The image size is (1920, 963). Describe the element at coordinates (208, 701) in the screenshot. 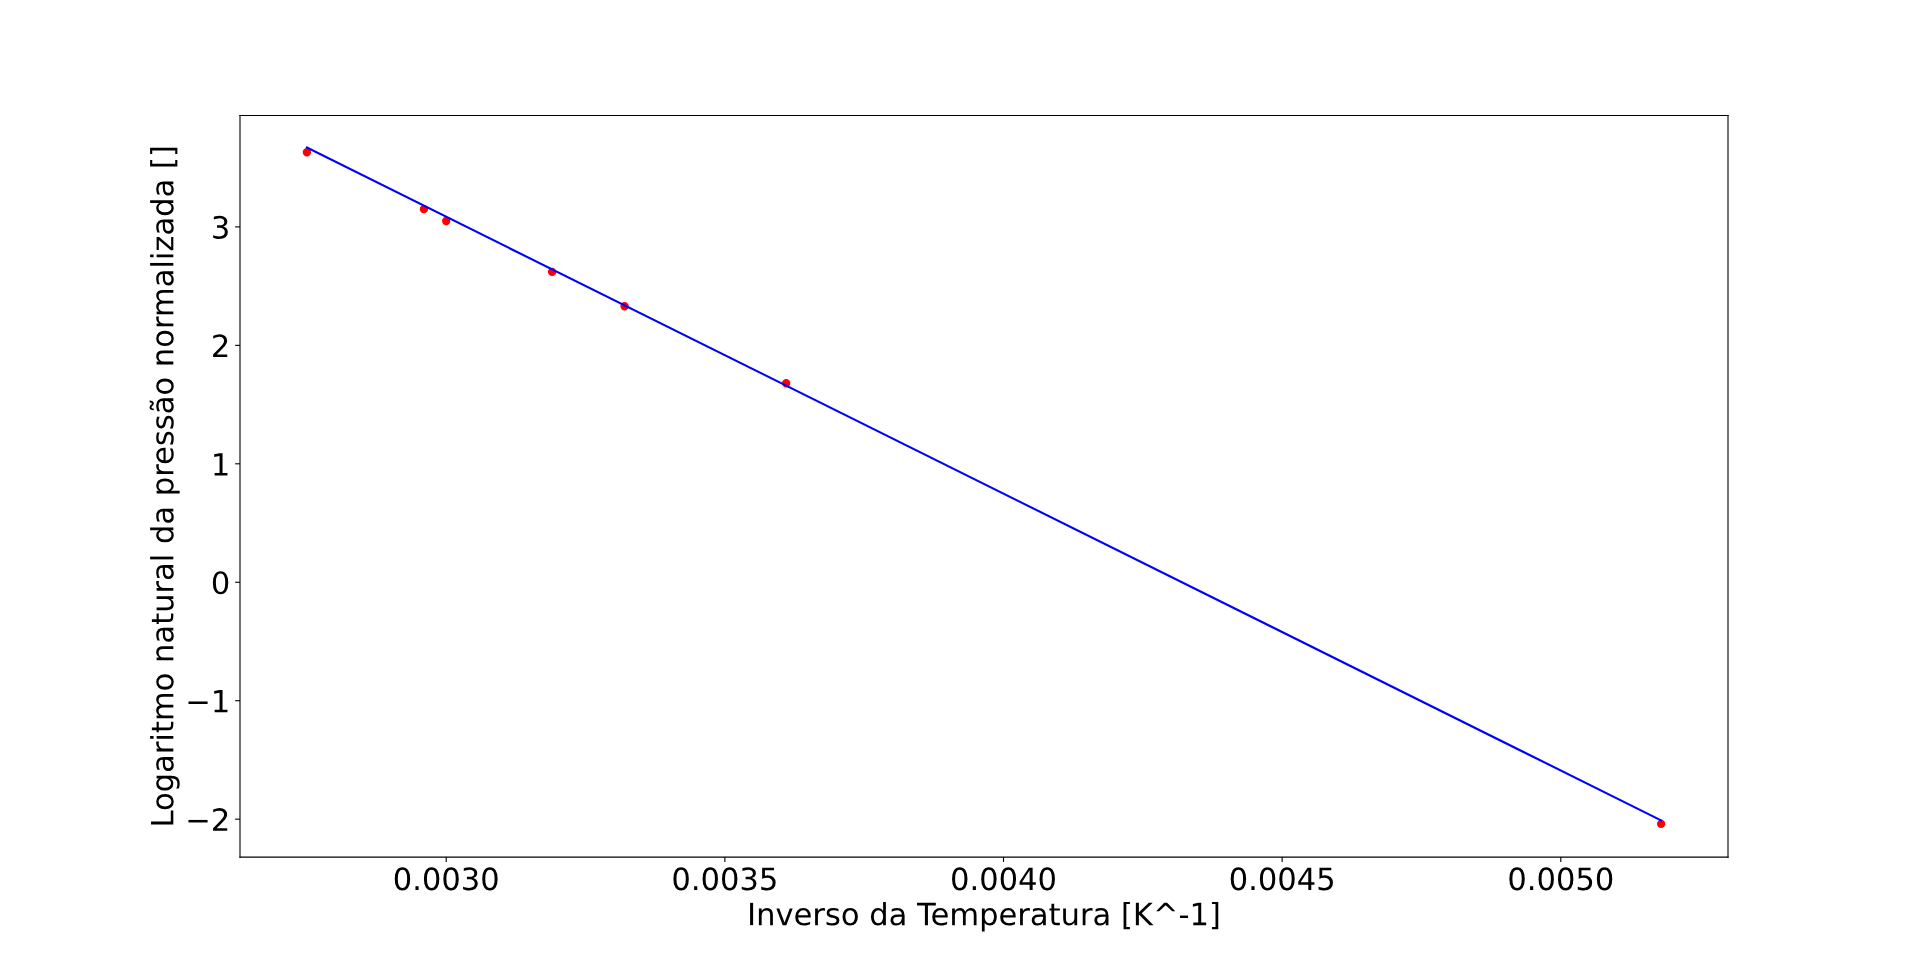

I see `y-tick-label: −1` at that location.